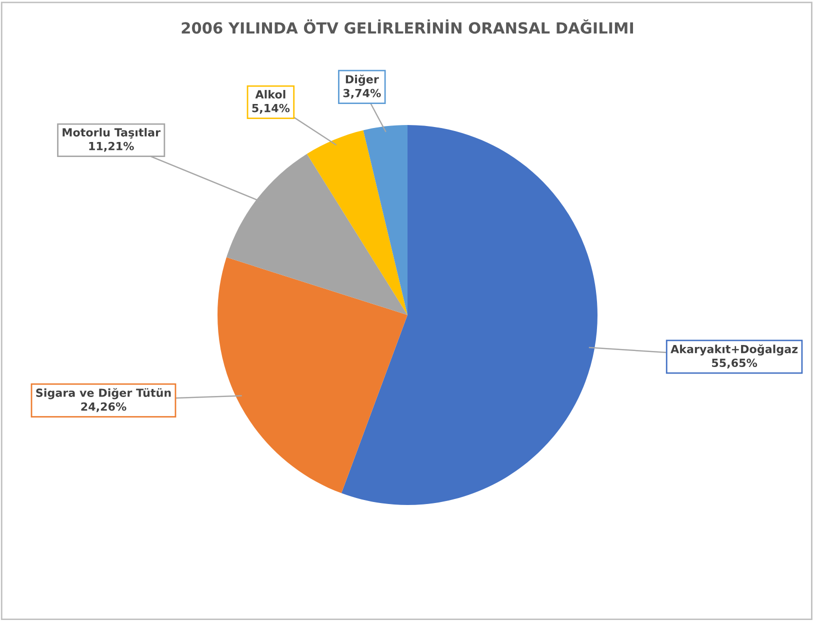 The height and width of the screenshot is (623, 815). I want to click on slice-label: Sigara ve Diğer Tütün, so click(103, 394).